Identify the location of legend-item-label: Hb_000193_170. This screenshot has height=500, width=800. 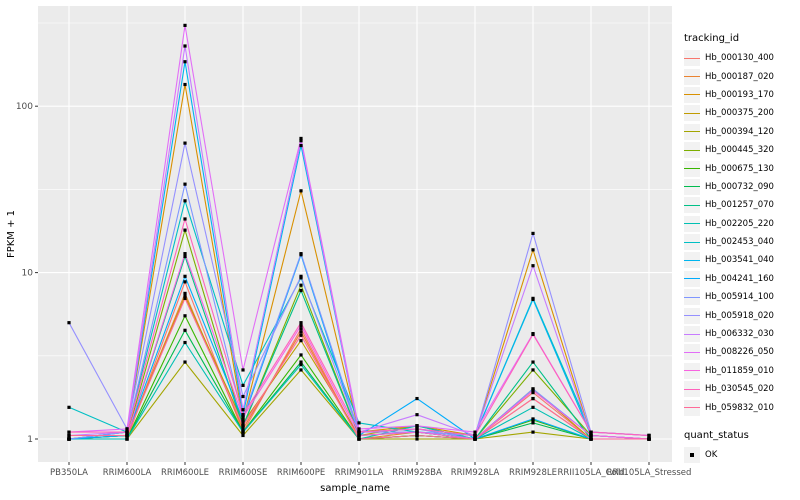
(739, 94).